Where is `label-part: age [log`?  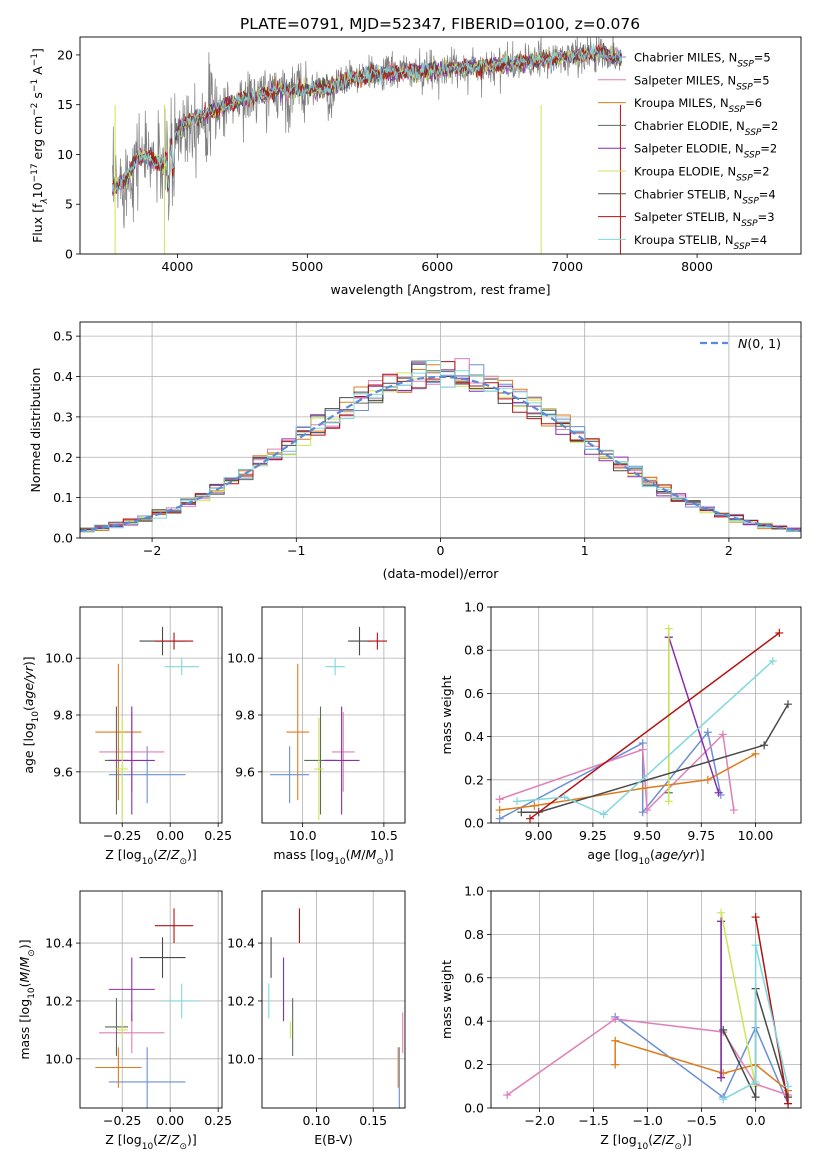 label-part: age [log is located at coordinates (28, 747).